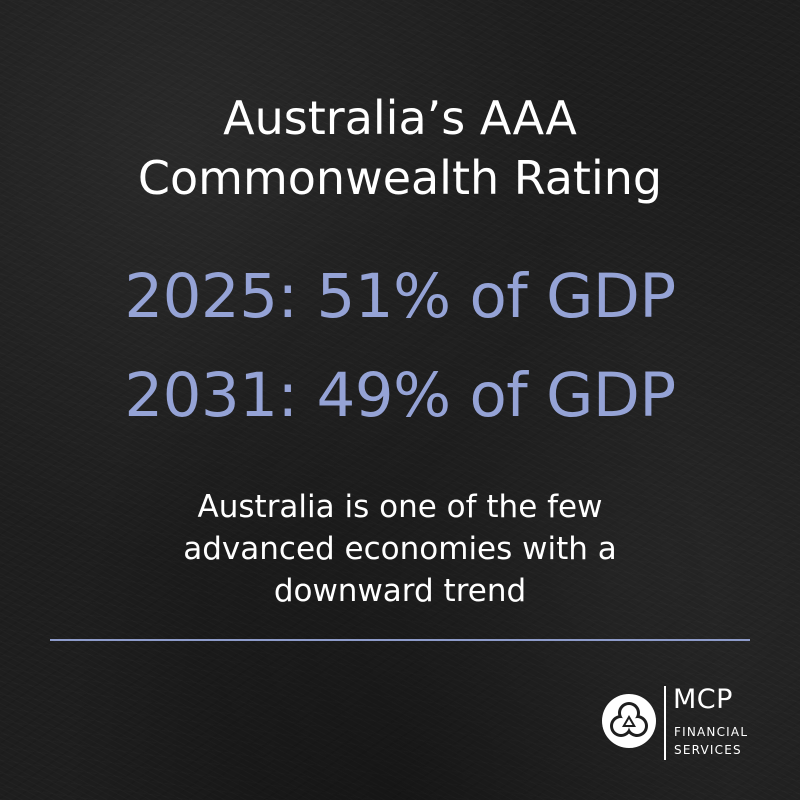 This screenshot has height=800, width=800. Describe the element at coordinates (400, 640) in the screenshot. I see `divider-line` at that location.